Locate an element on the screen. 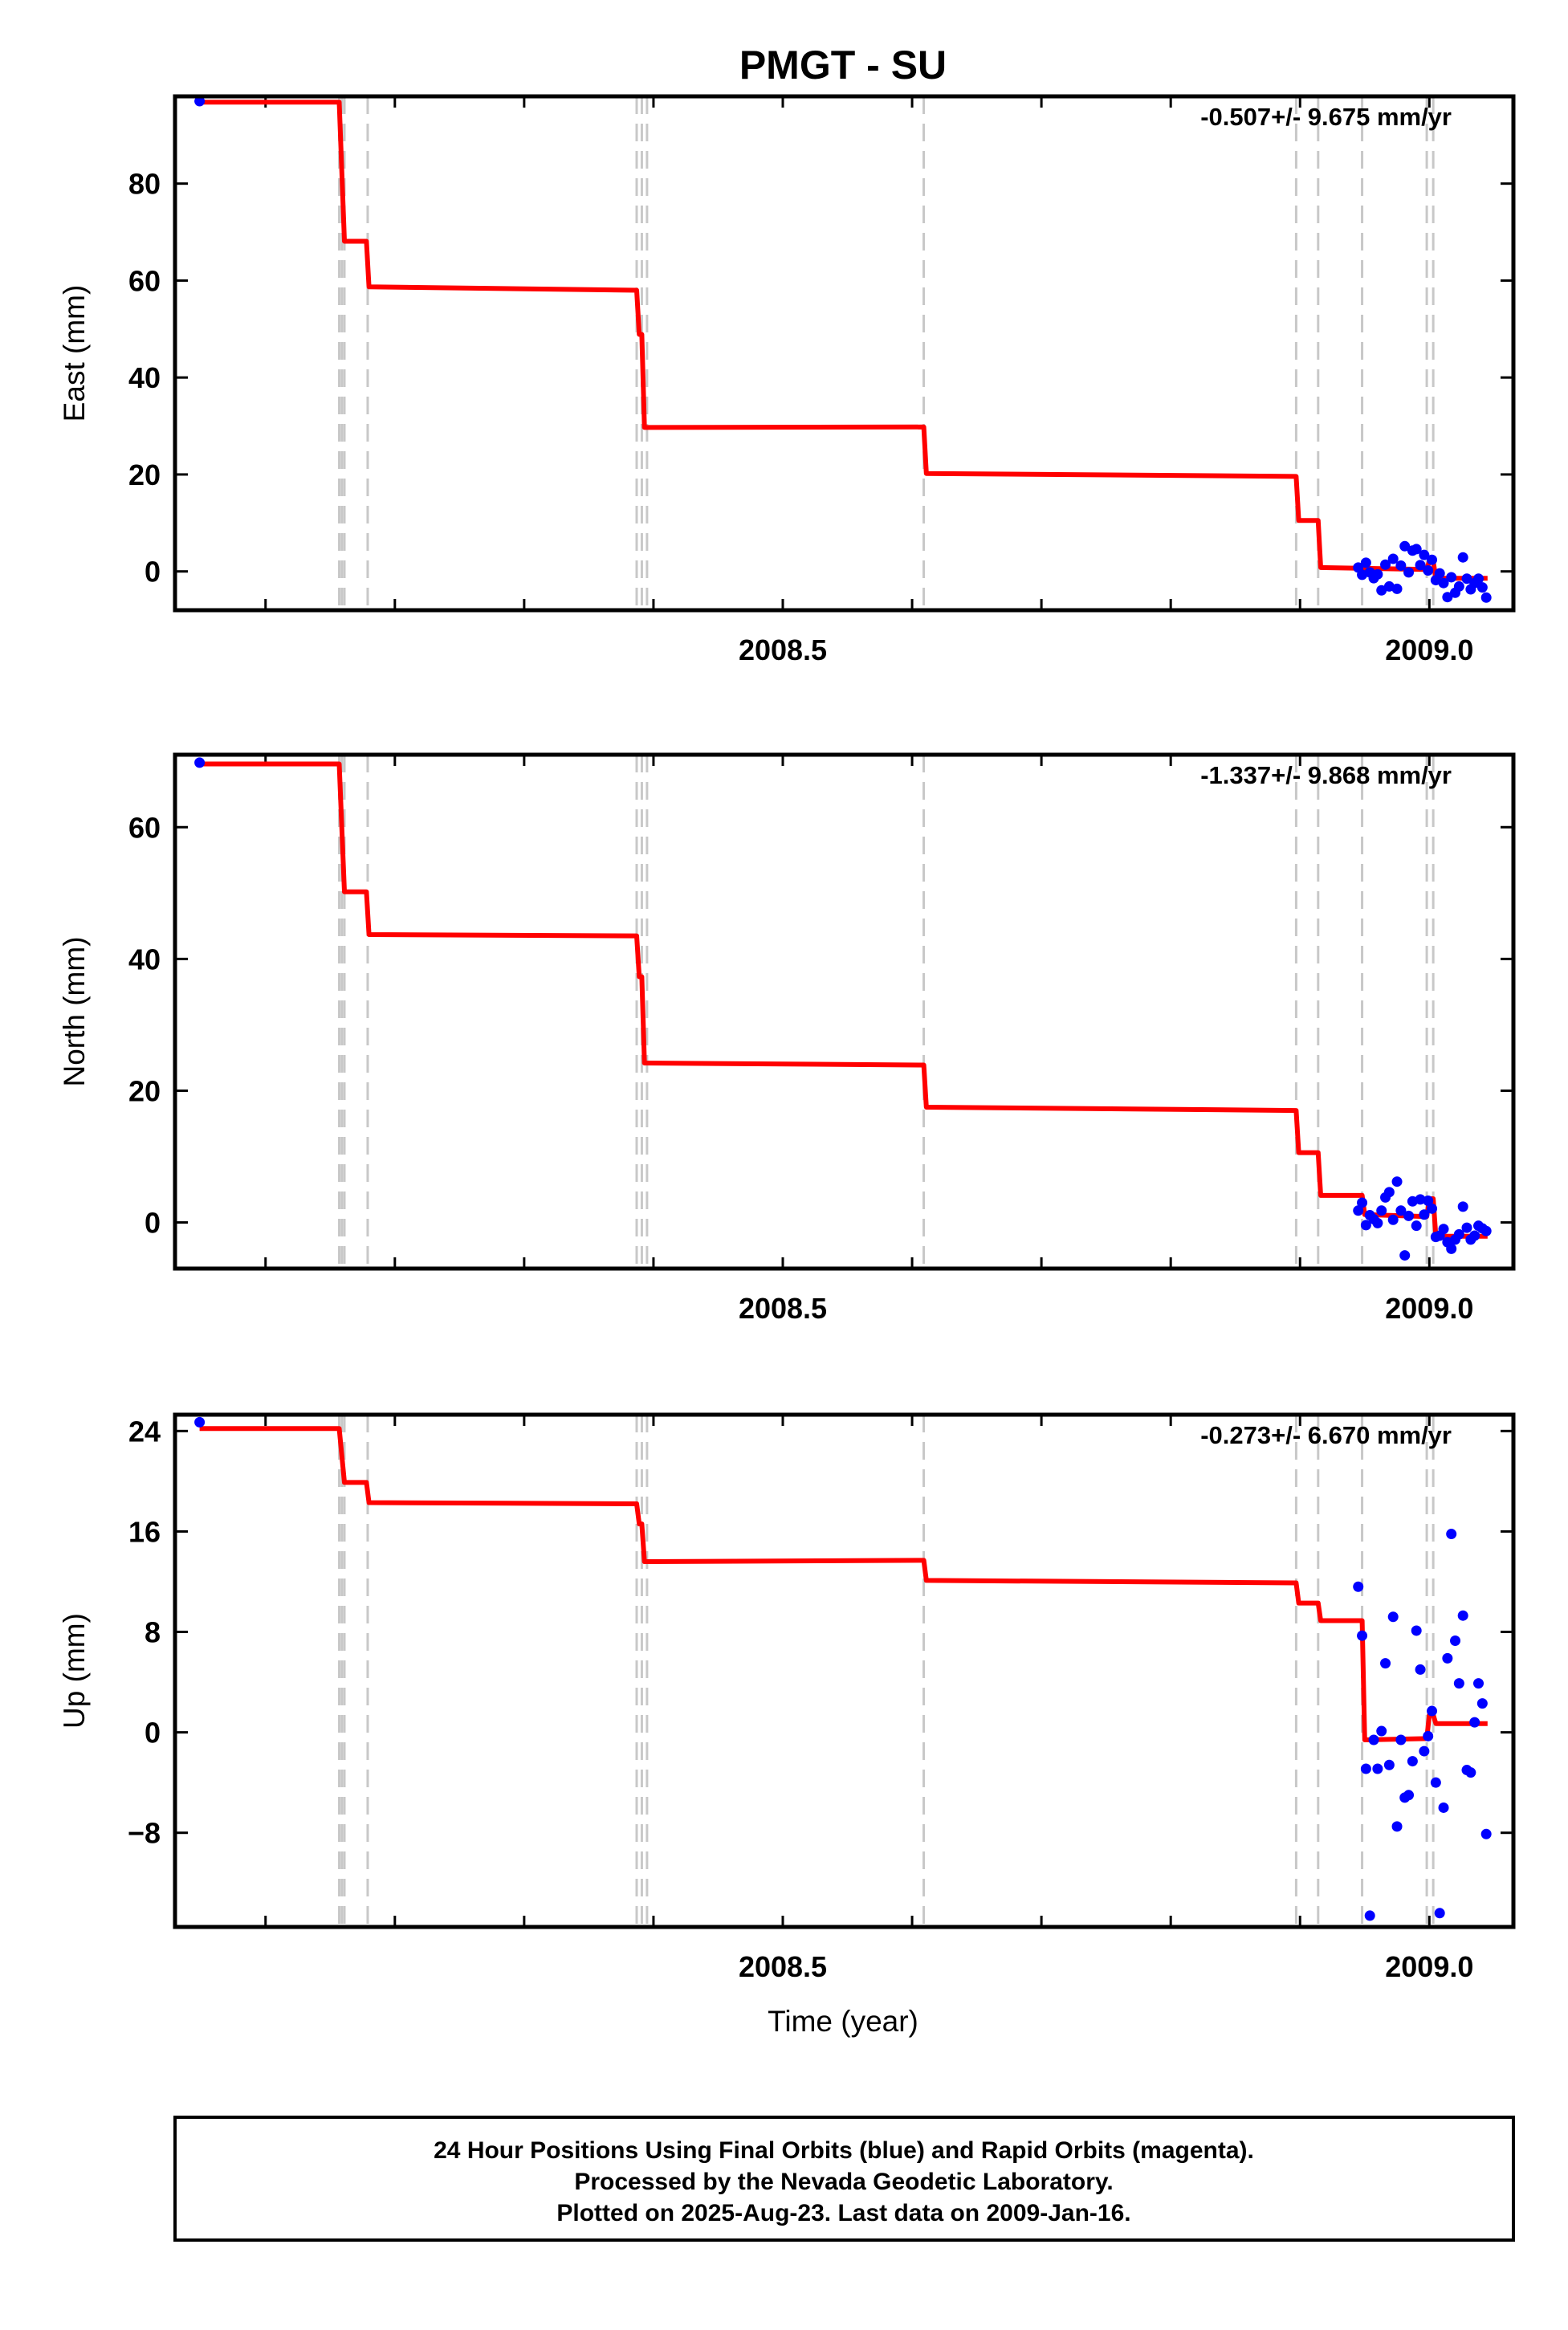  x-tick-label: 2008.5 is located at coordinates (783, 1308).